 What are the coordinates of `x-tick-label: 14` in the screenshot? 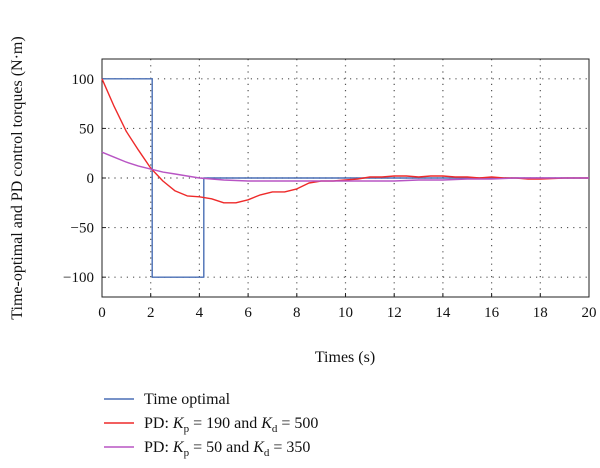 It's located at (443, 313).